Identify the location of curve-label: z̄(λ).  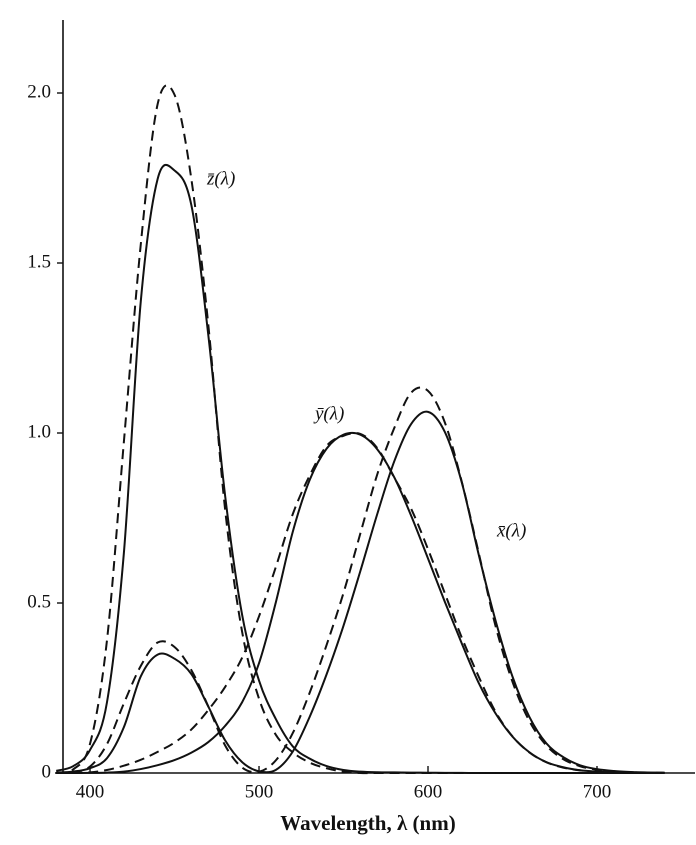
(220, 178).